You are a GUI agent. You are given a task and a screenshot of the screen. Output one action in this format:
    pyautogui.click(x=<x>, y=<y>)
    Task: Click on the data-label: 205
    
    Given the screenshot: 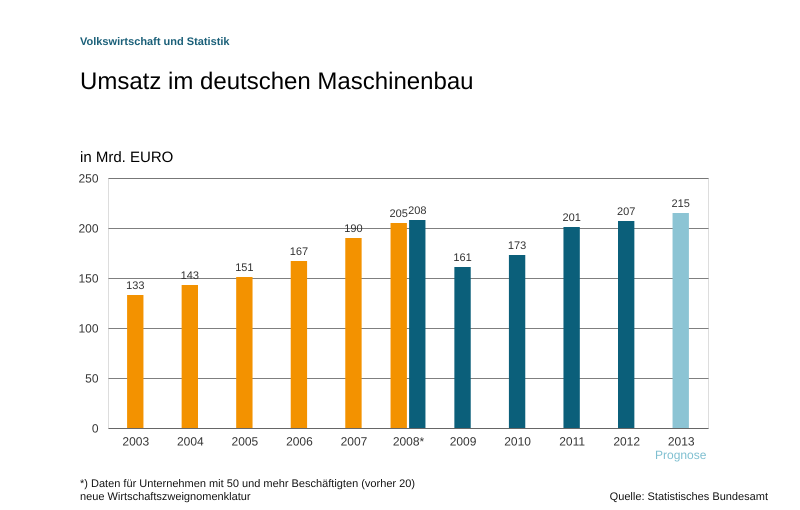 What is the action you would take?
    pyautogui.click(x=399, y=214)
    